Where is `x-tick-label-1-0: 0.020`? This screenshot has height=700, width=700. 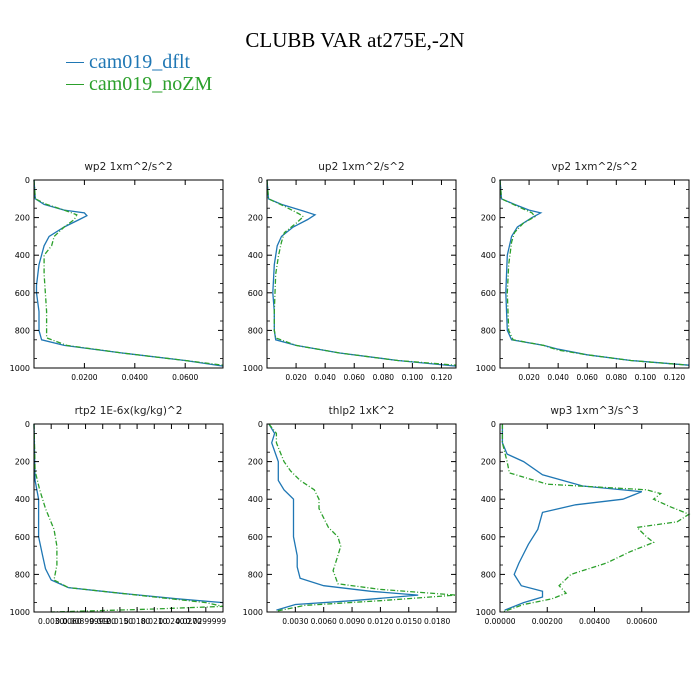
x-tick-label-1-0: 0.020 is located at coordinates (296, 377).